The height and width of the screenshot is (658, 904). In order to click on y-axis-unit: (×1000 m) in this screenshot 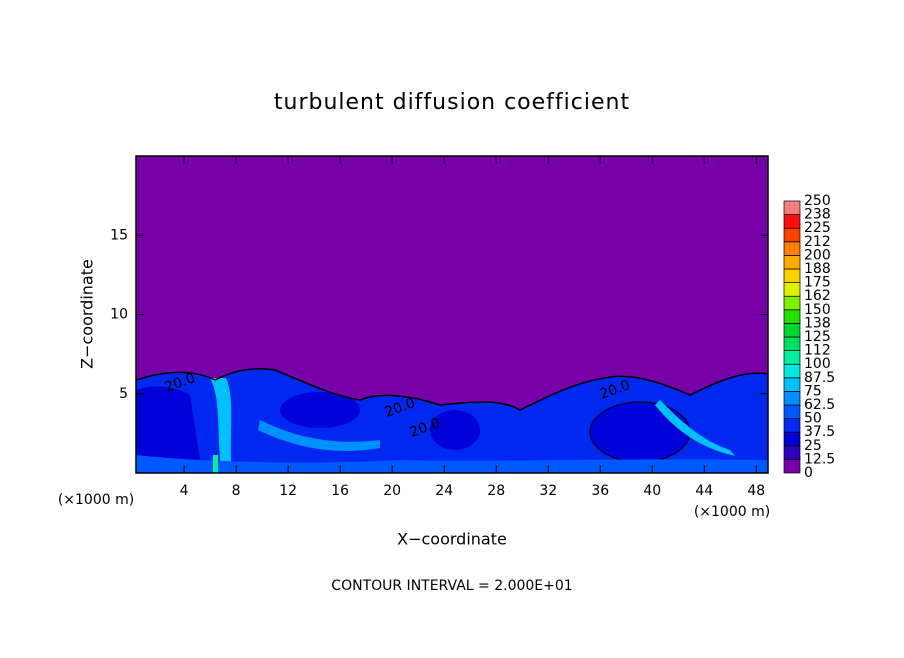, I will do `click(96, 500)`.